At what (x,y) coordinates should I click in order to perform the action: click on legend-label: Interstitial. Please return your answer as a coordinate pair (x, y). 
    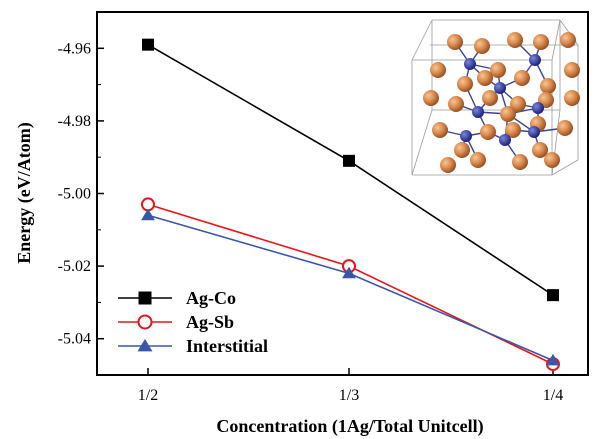
    Looking at the image, I should click on (227, 346).